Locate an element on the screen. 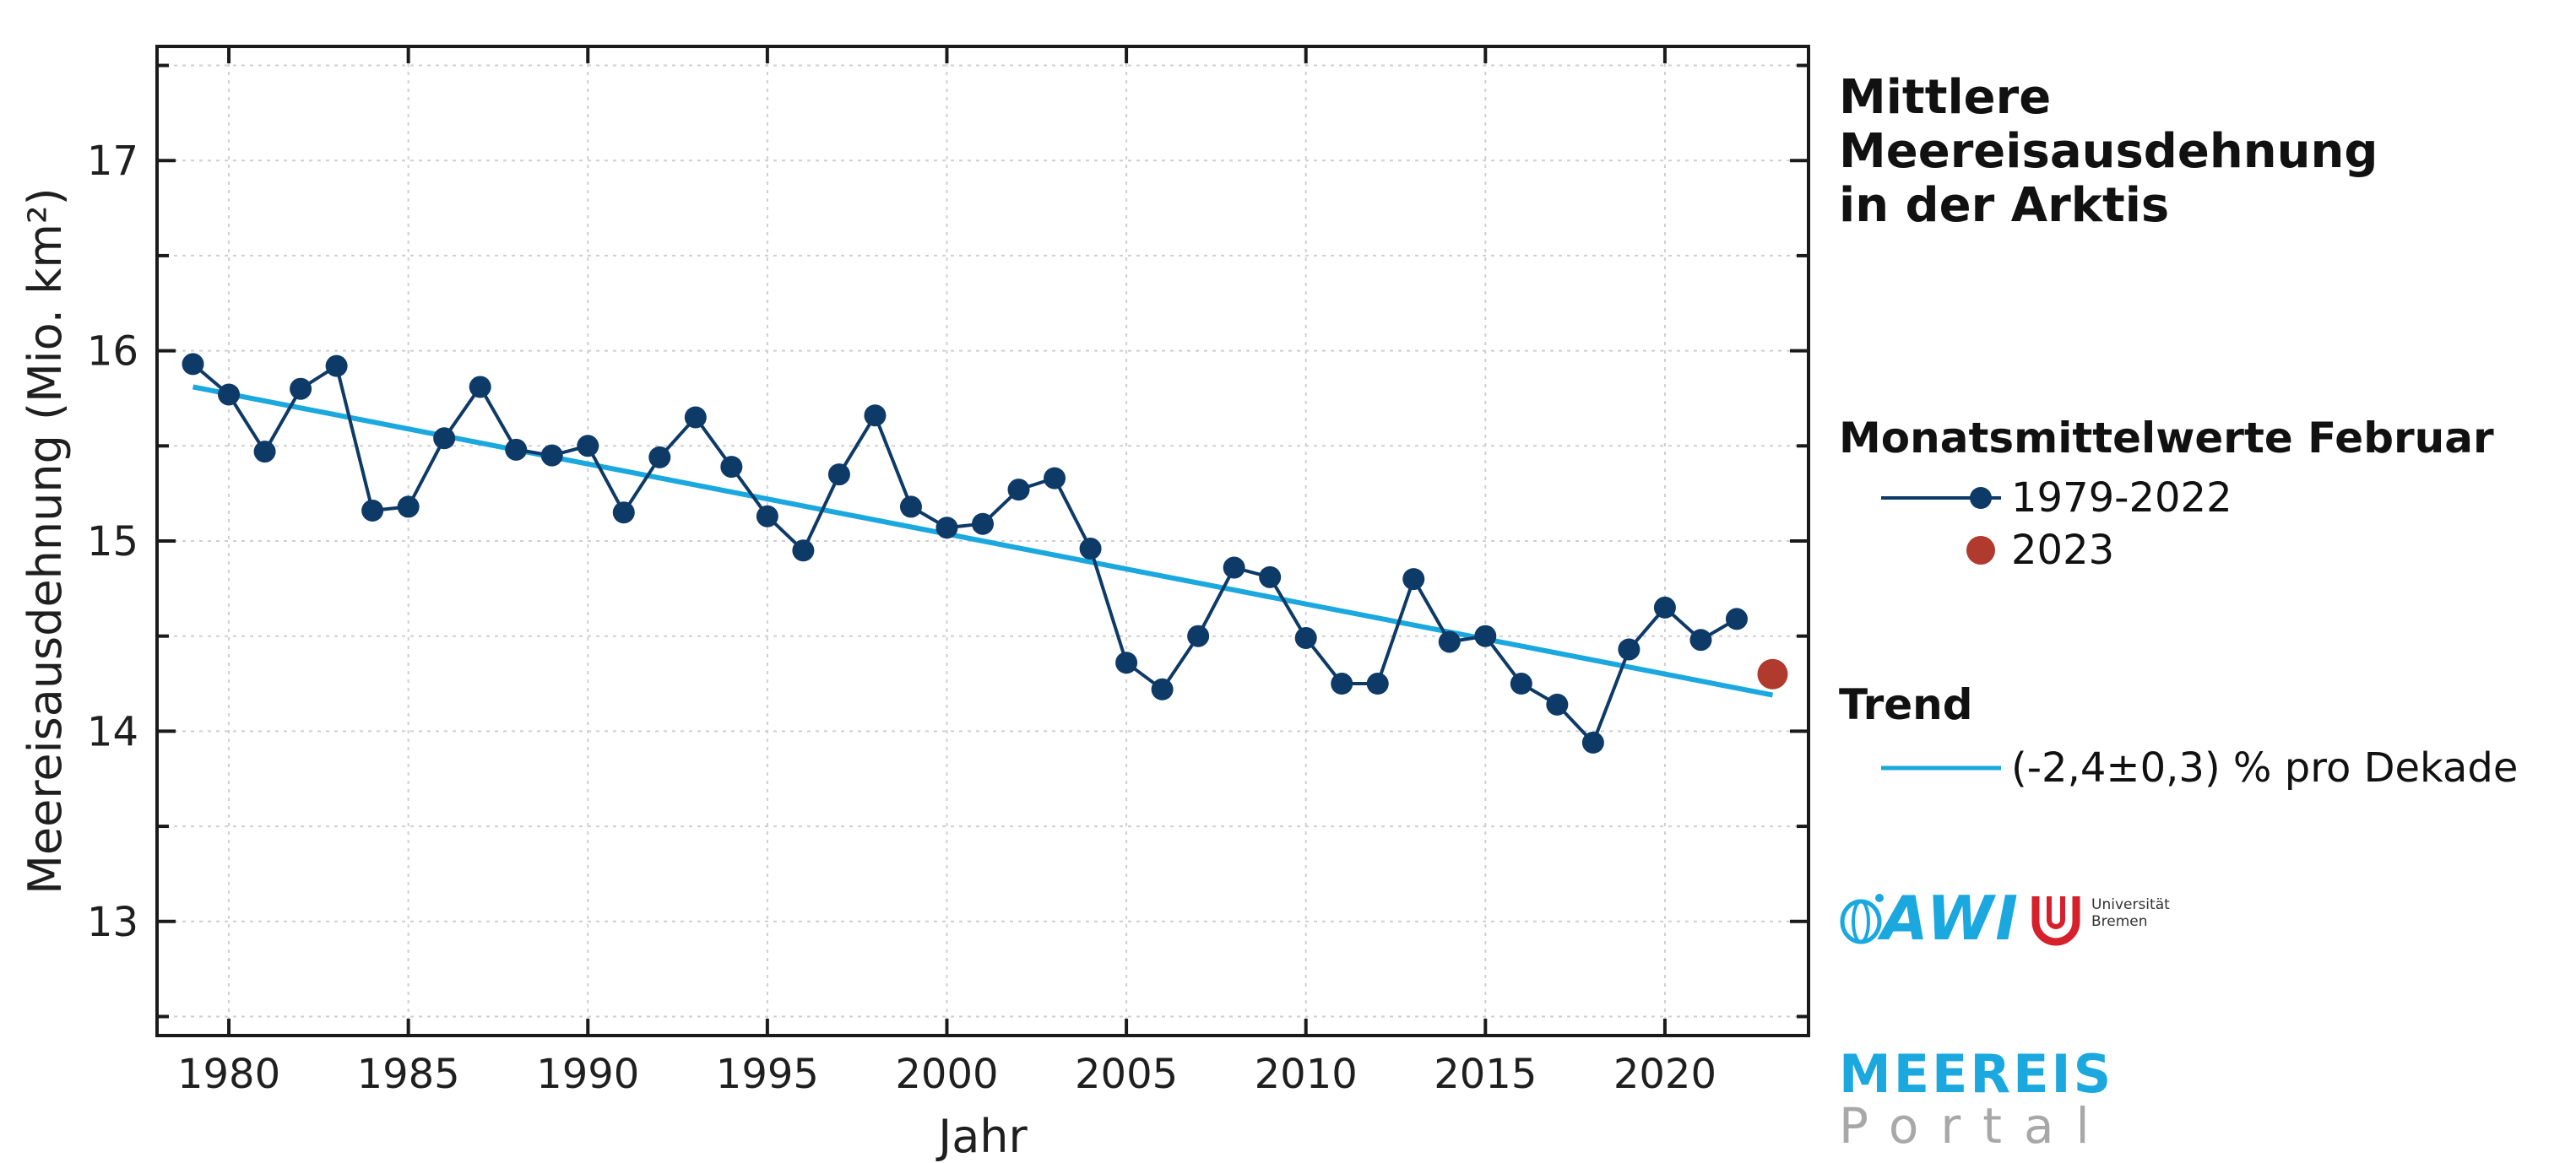 Image resolution: width=2576 pixels, height=1163 pixels. y-tick-label: 15 is located at coordinates (112, 542).